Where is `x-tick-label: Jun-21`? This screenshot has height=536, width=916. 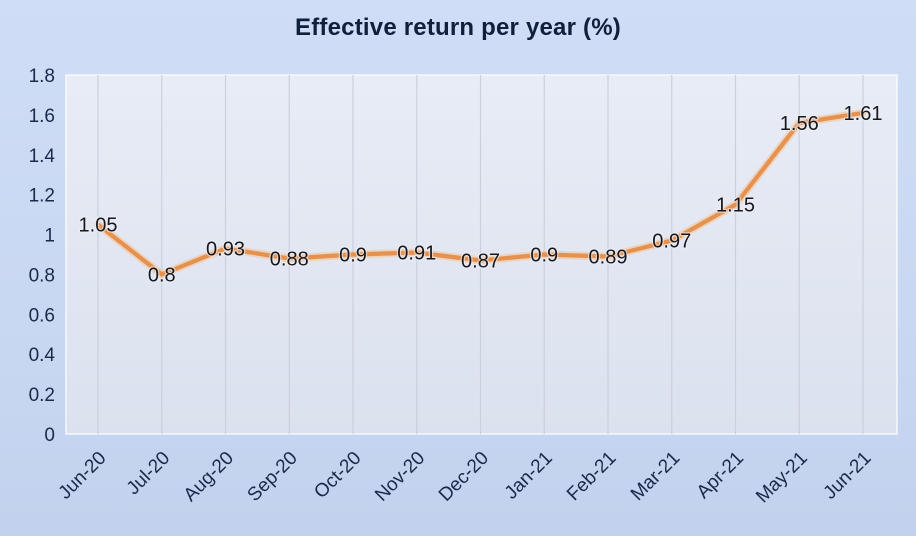
x-tick-label: Jun-21 is located at coordinates (848, 476).